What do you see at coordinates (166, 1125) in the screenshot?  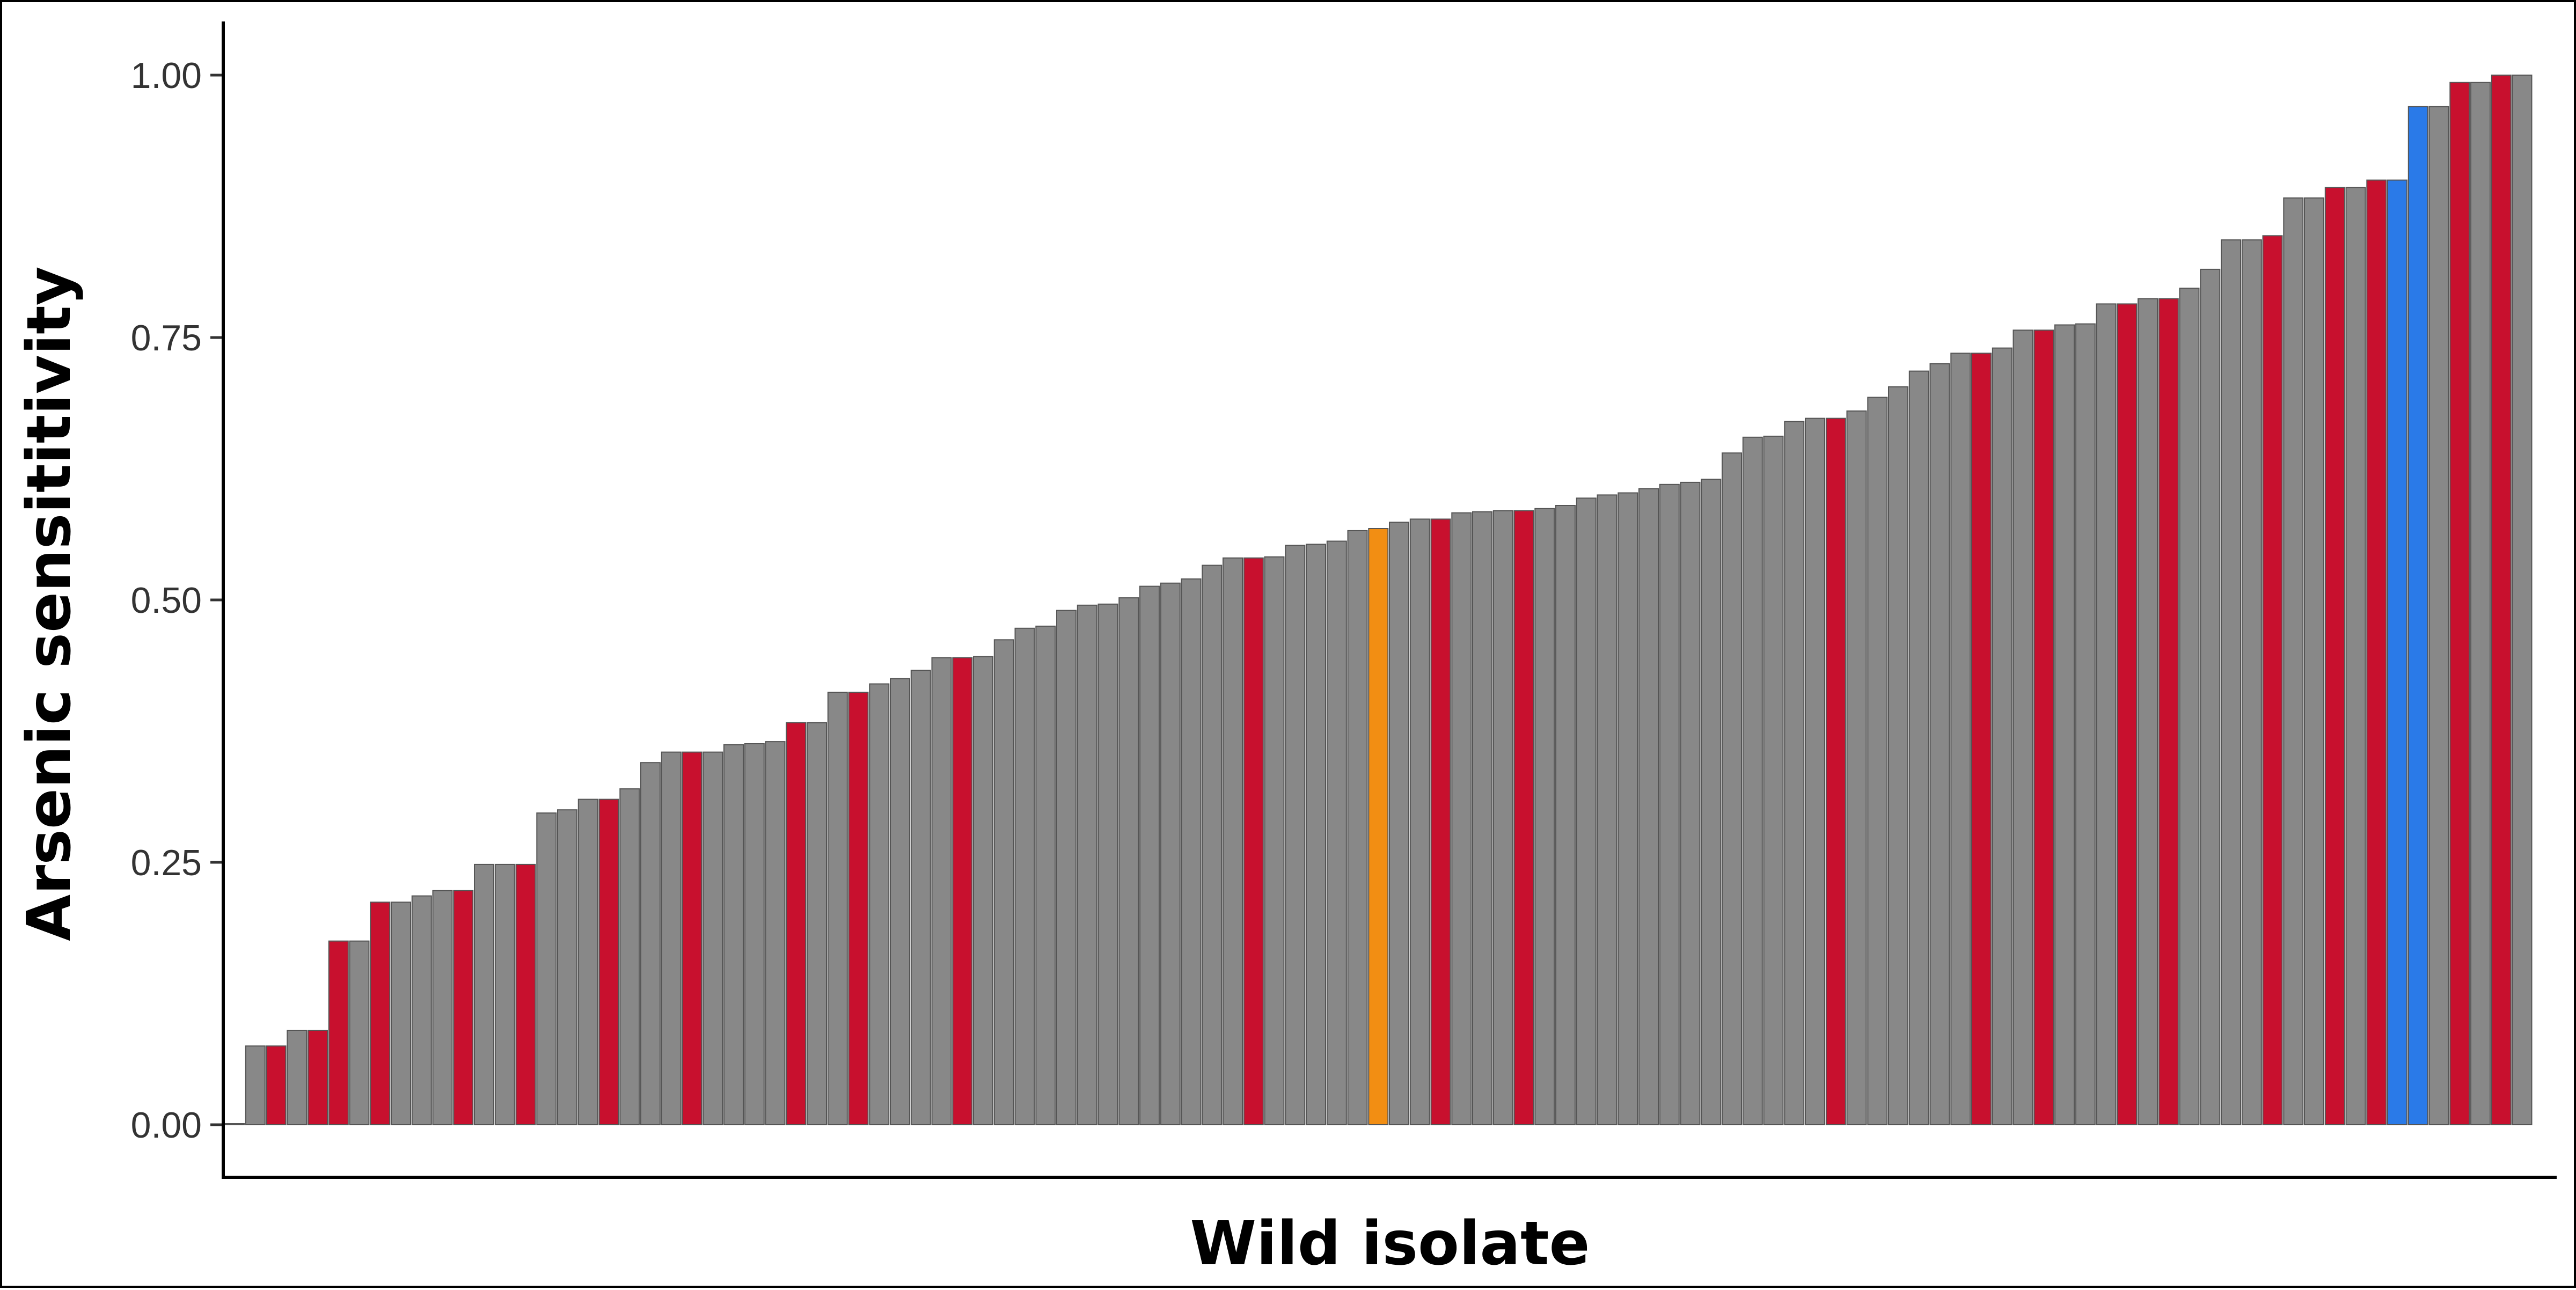 I see `y-tick-label: 0.00` at bounding box center [166, 1125].